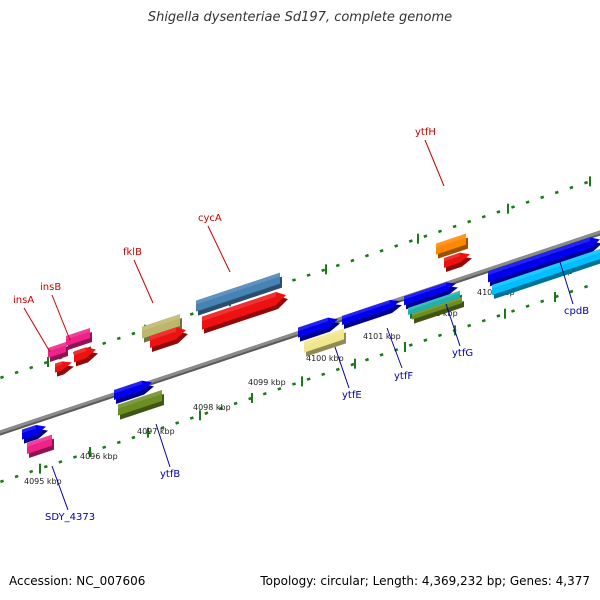 The image size is (600, 600). I want to click on gene-SDY4373-pink, so click(40, 446).